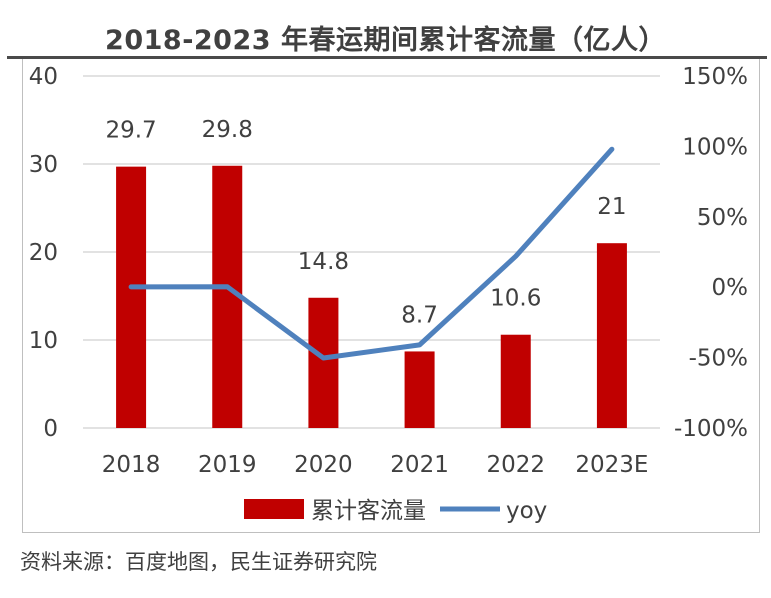 This screenshot has width=771, height=598. I want to click on y-left-tick-label: 30, so click(43, 165).